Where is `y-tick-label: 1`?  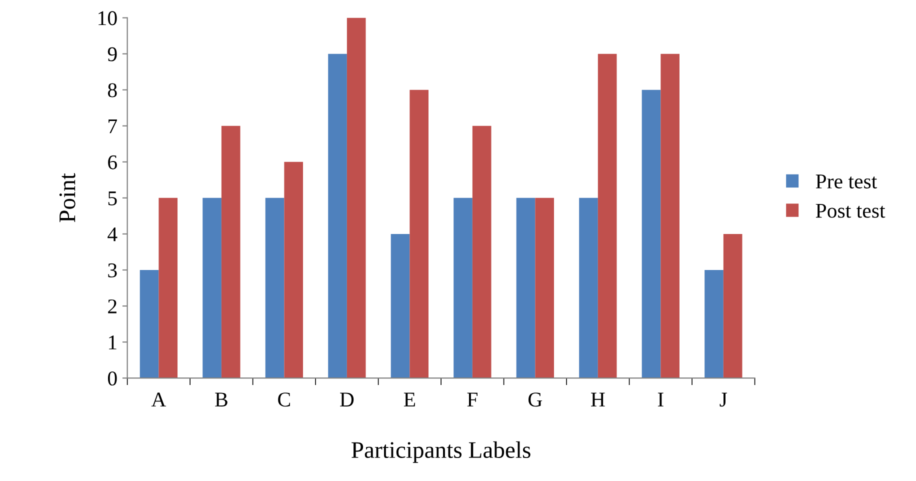 y-tick-label: 1 is located at coordinates (112, 343).